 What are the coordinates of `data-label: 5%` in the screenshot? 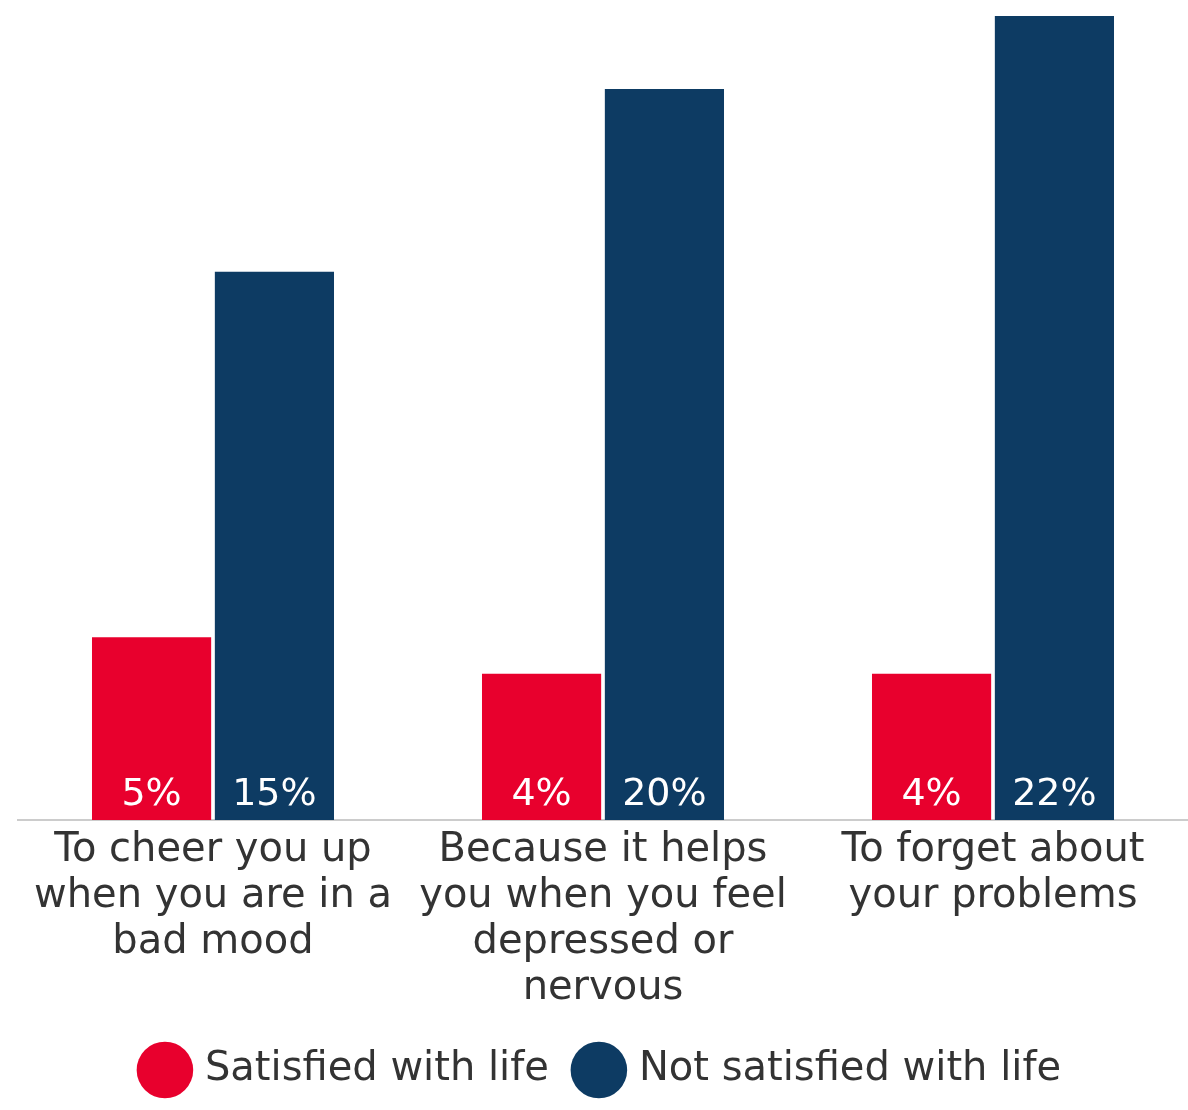 It's located at (151, 791).